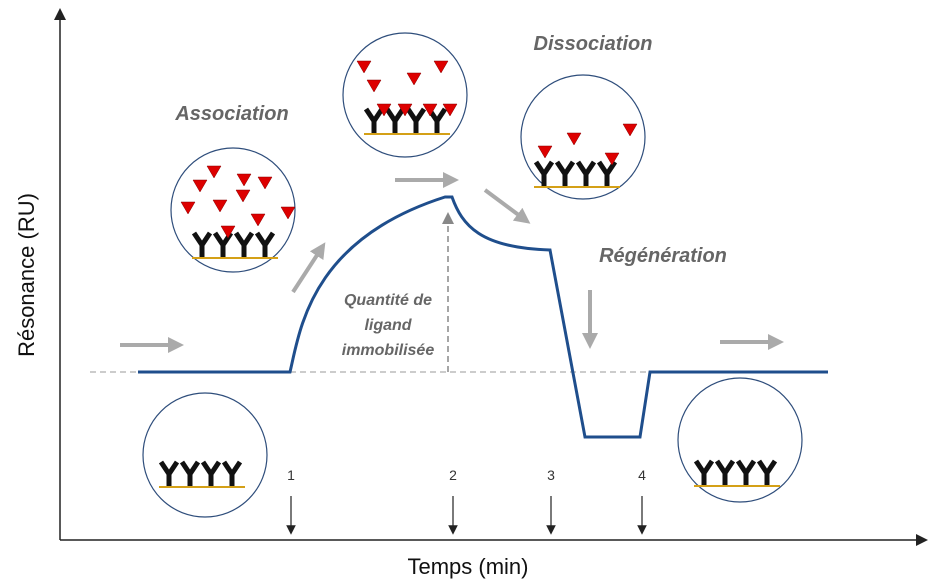  What do you see at coordinates (642, 475) in the screenshot?
I see `marker-label: 4` at bounding box center [642, 475].